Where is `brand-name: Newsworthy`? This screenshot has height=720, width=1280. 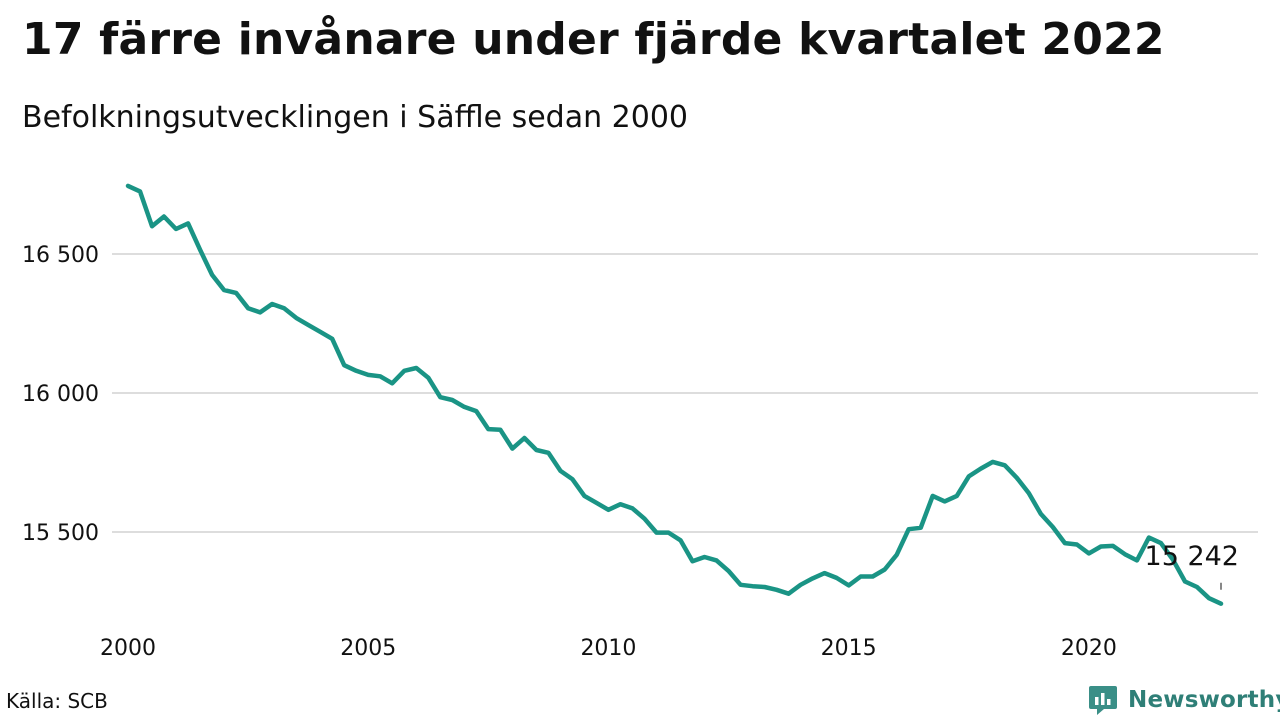 brand-name: Newsworthy is located at coordinates (1204, 700).